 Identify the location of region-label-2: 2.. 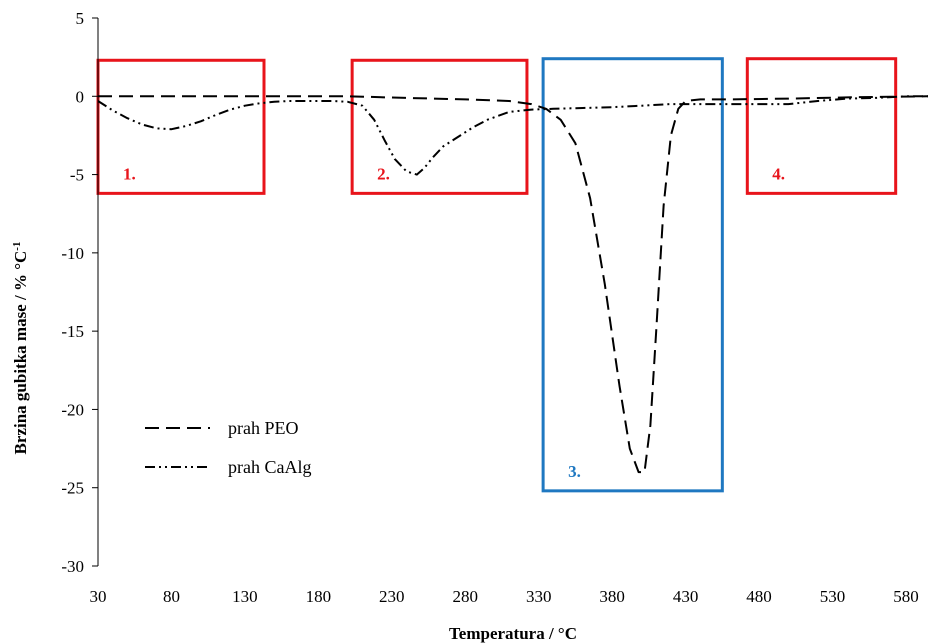
(383, 173).